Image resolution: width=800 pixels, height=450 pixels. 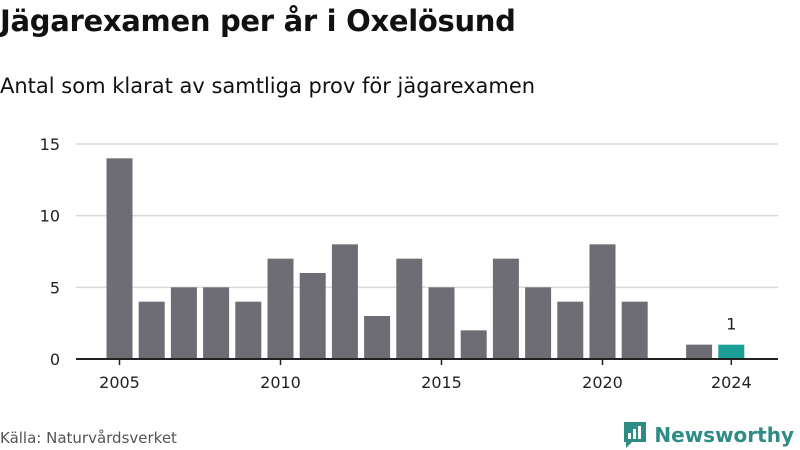 I want to click on x-tick-label: 2020, so click(x=602, y=382).